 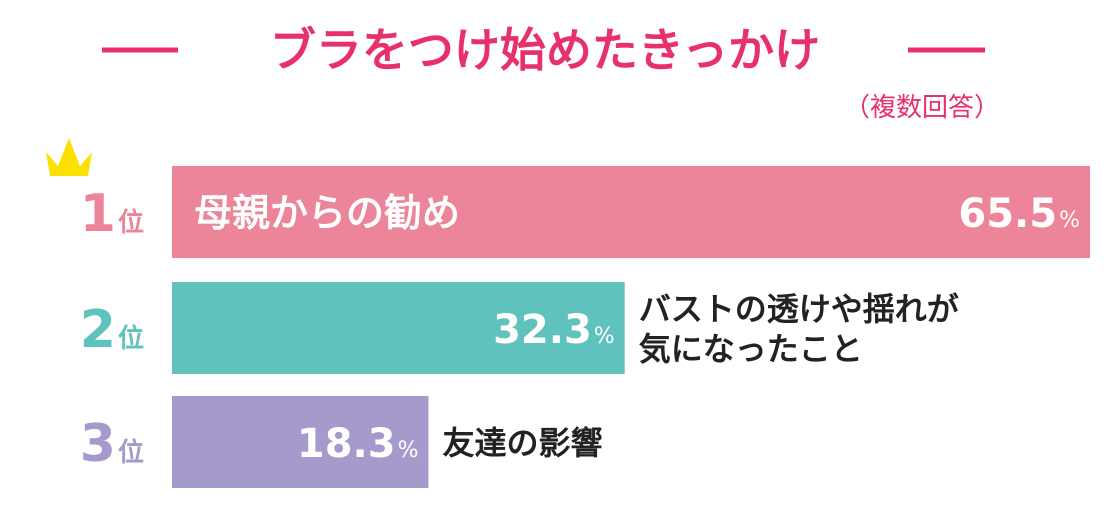 What do you see at coordinates (98, 214) in the screenshot?
I see `rank-number: 1` at bounding box center [98, 214].